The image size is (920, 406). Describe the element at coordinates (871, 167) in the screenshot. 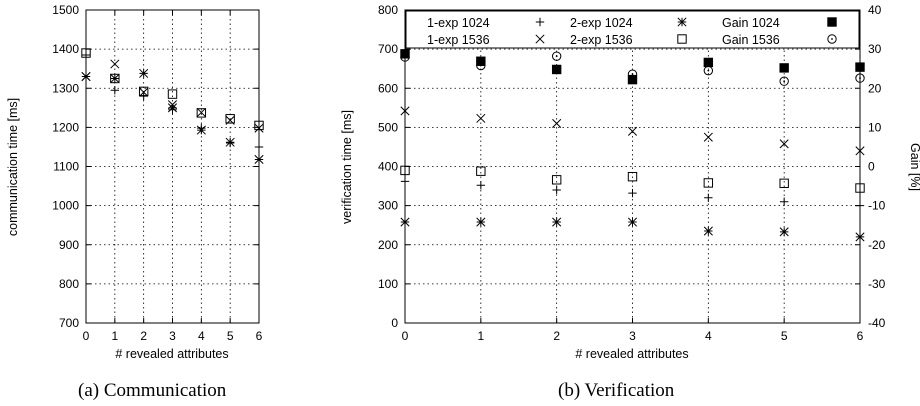

I see `y2-tick-label: 0` at that location.